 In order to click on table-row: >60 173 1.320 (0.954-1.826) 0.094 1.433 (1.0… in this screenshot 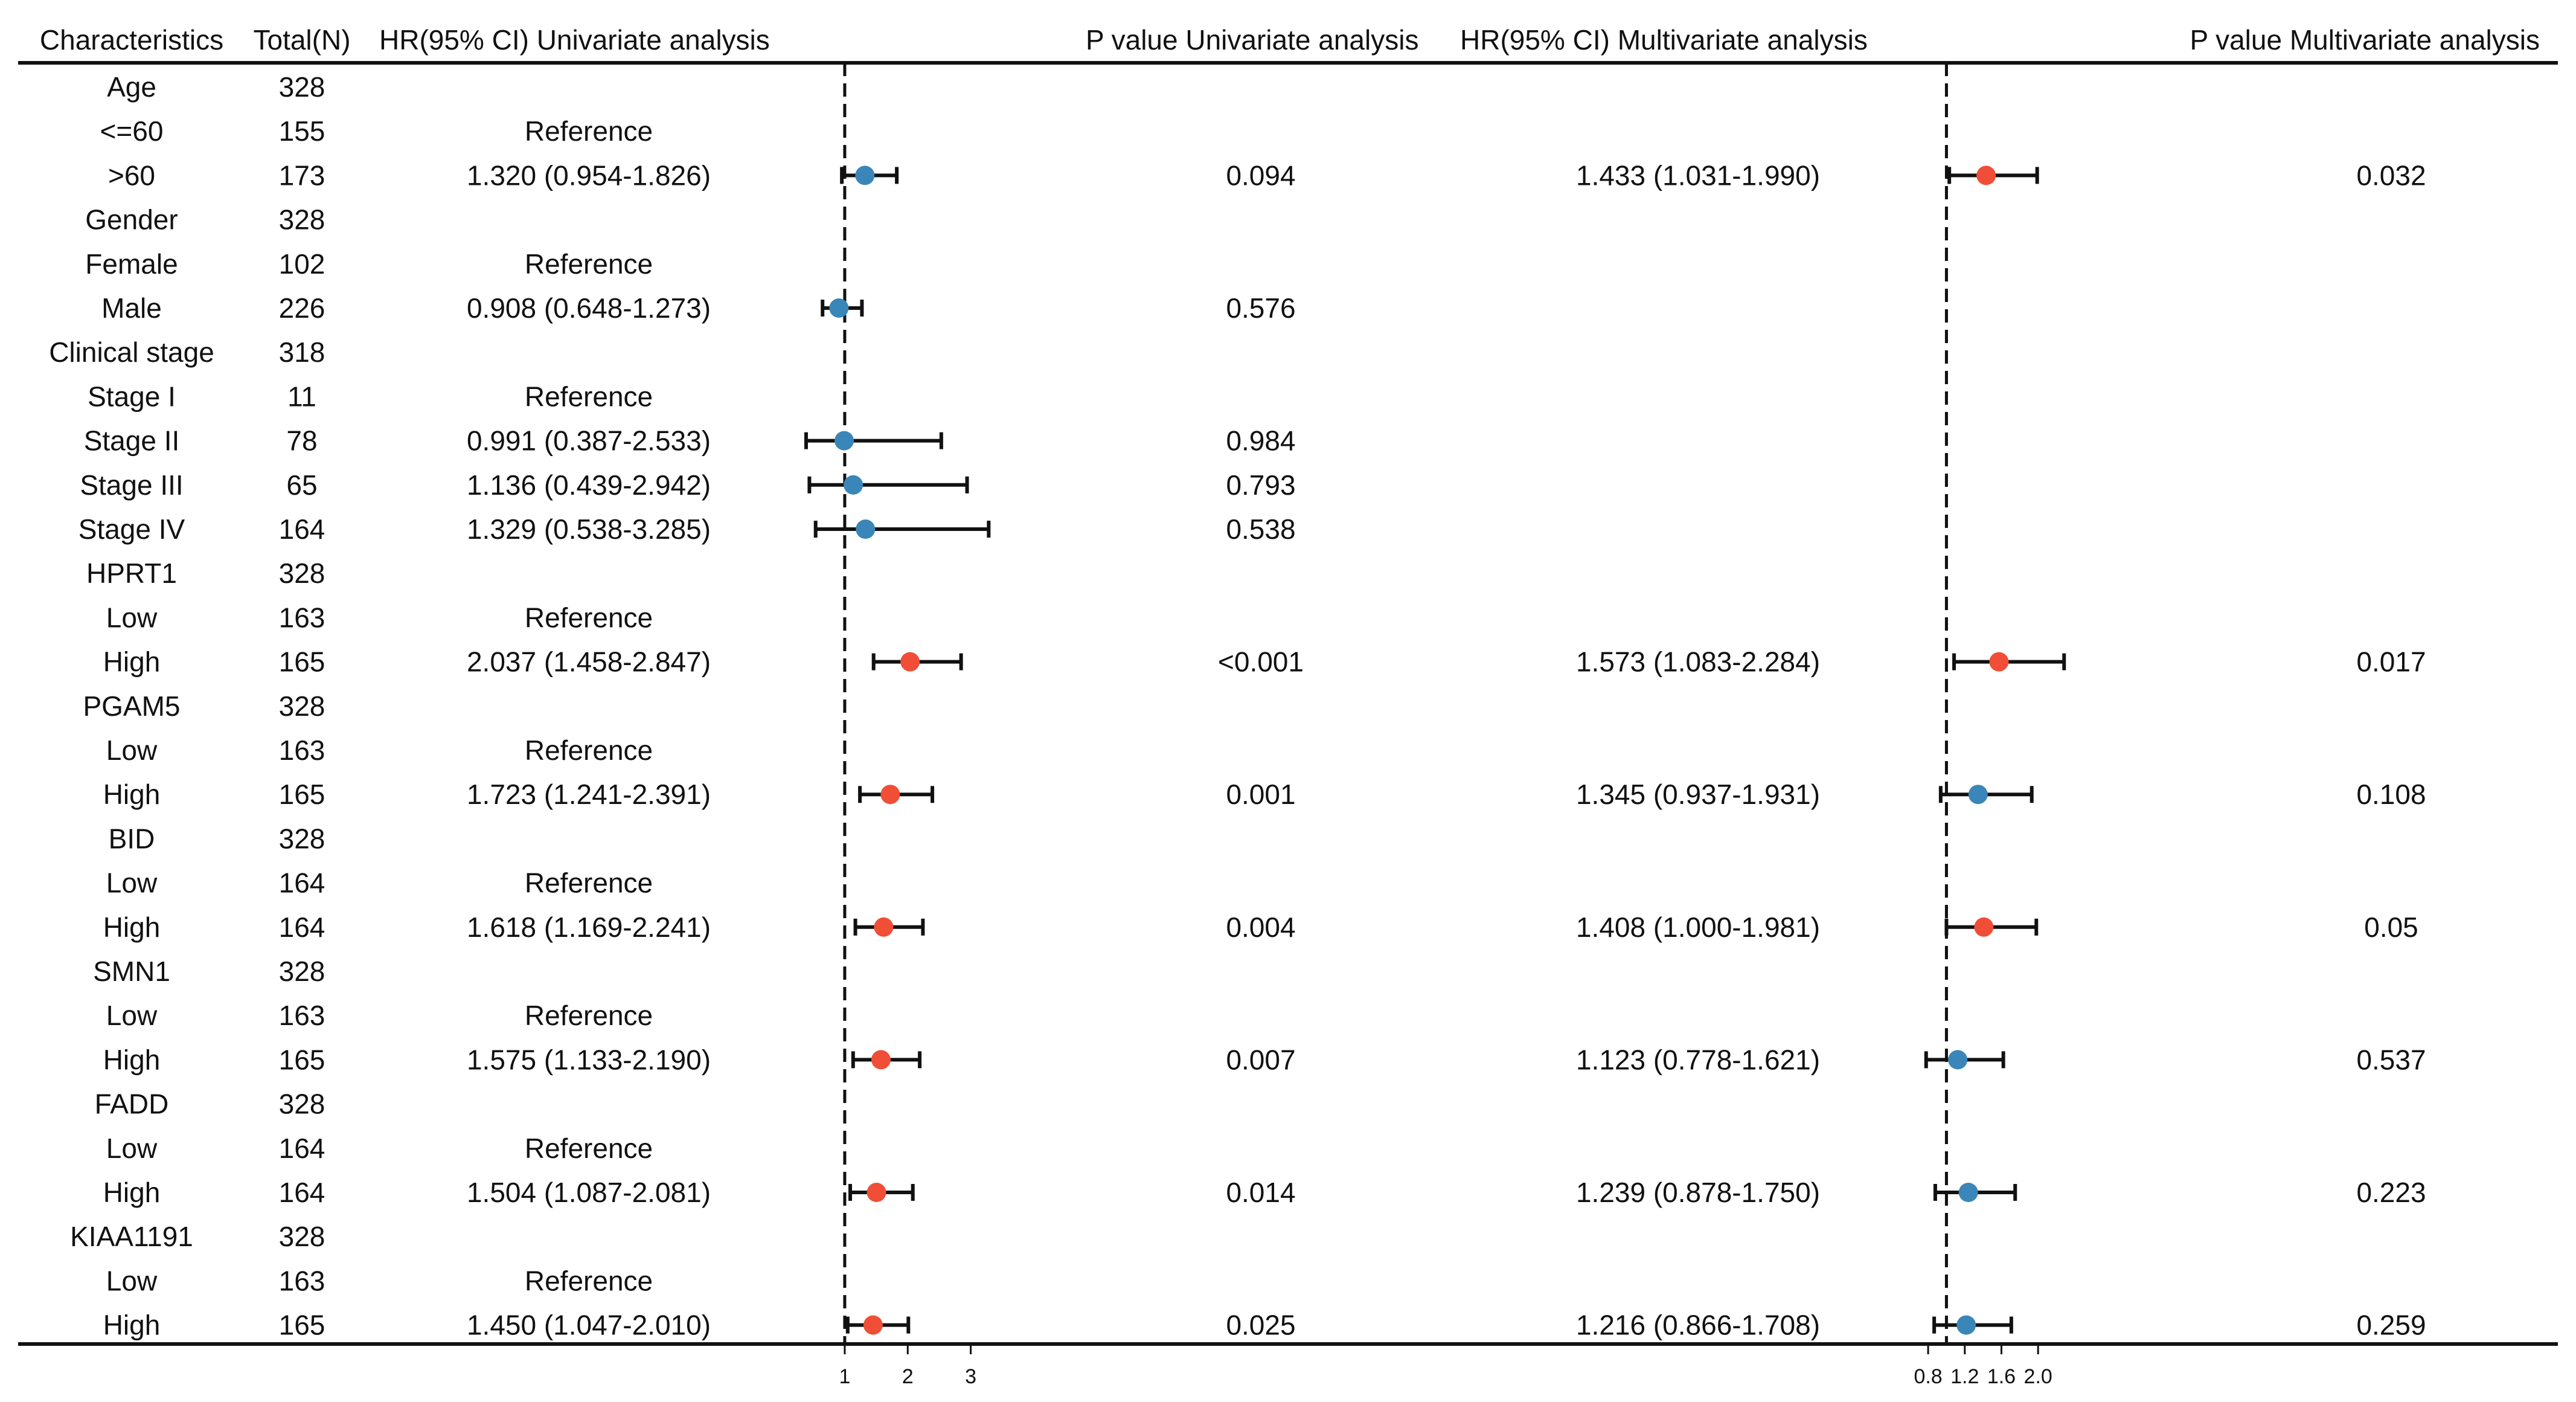, I will do `click(1267, 175)`.